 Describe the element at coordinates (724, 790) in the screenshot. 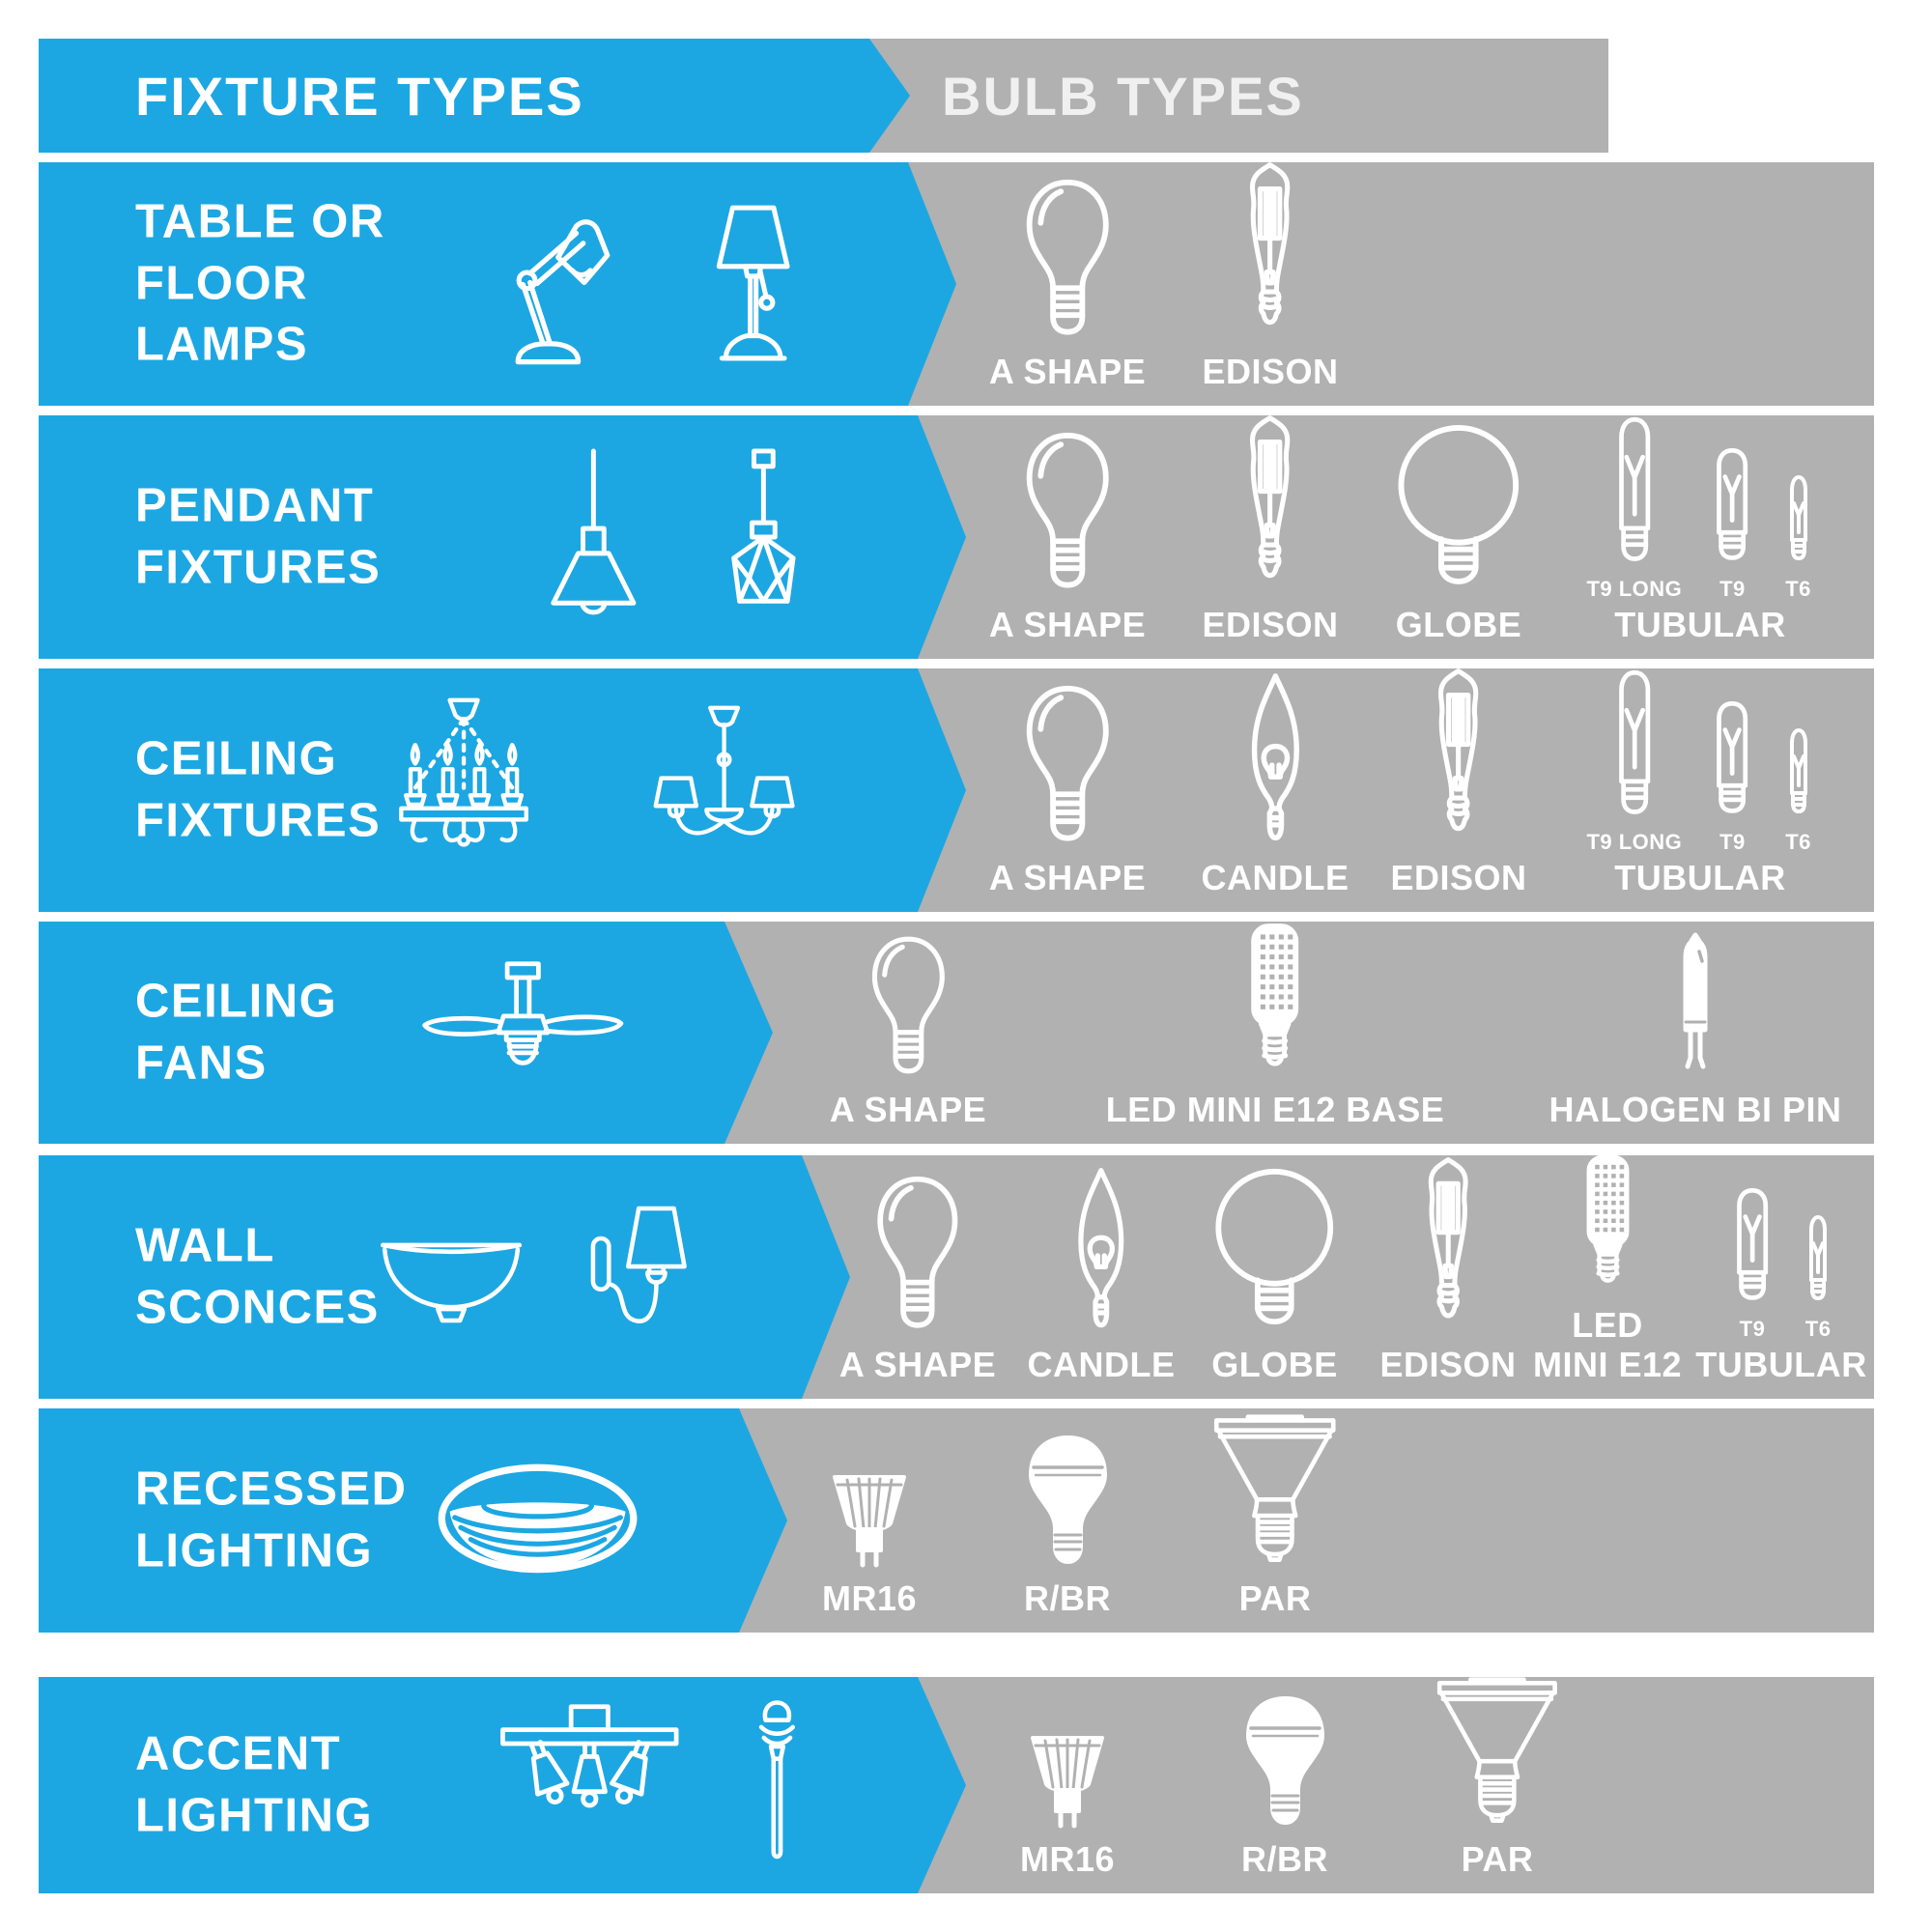

I see `chandelier-shades-icon` at that location.